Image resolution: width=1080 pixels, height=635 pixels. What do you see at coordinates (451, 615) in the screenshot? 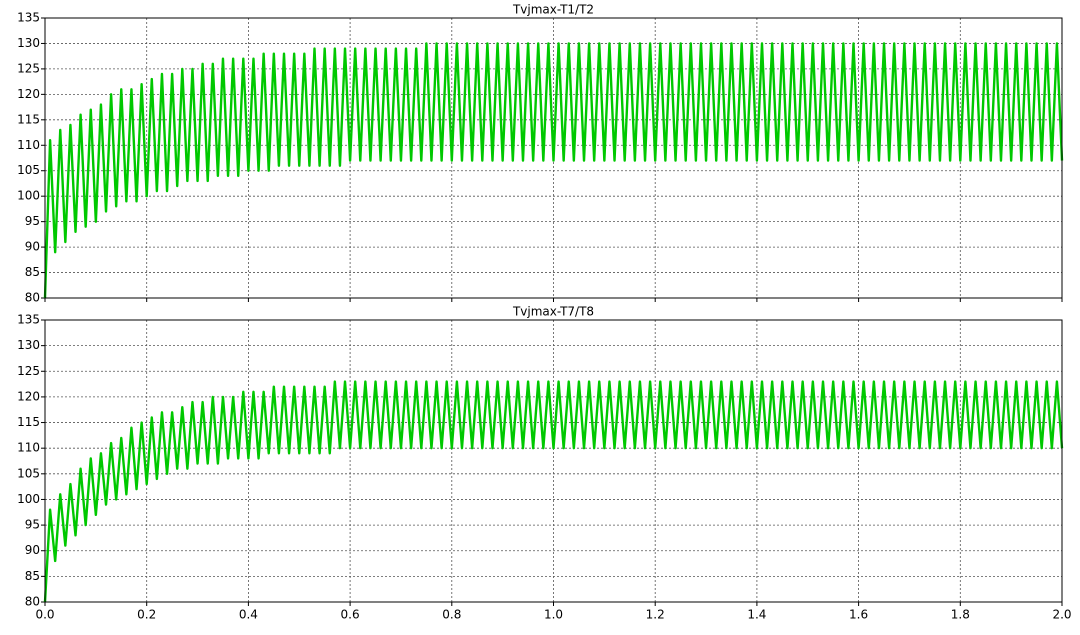
I see `x-tick-label: 0.8` at bounding box center [451, 615].